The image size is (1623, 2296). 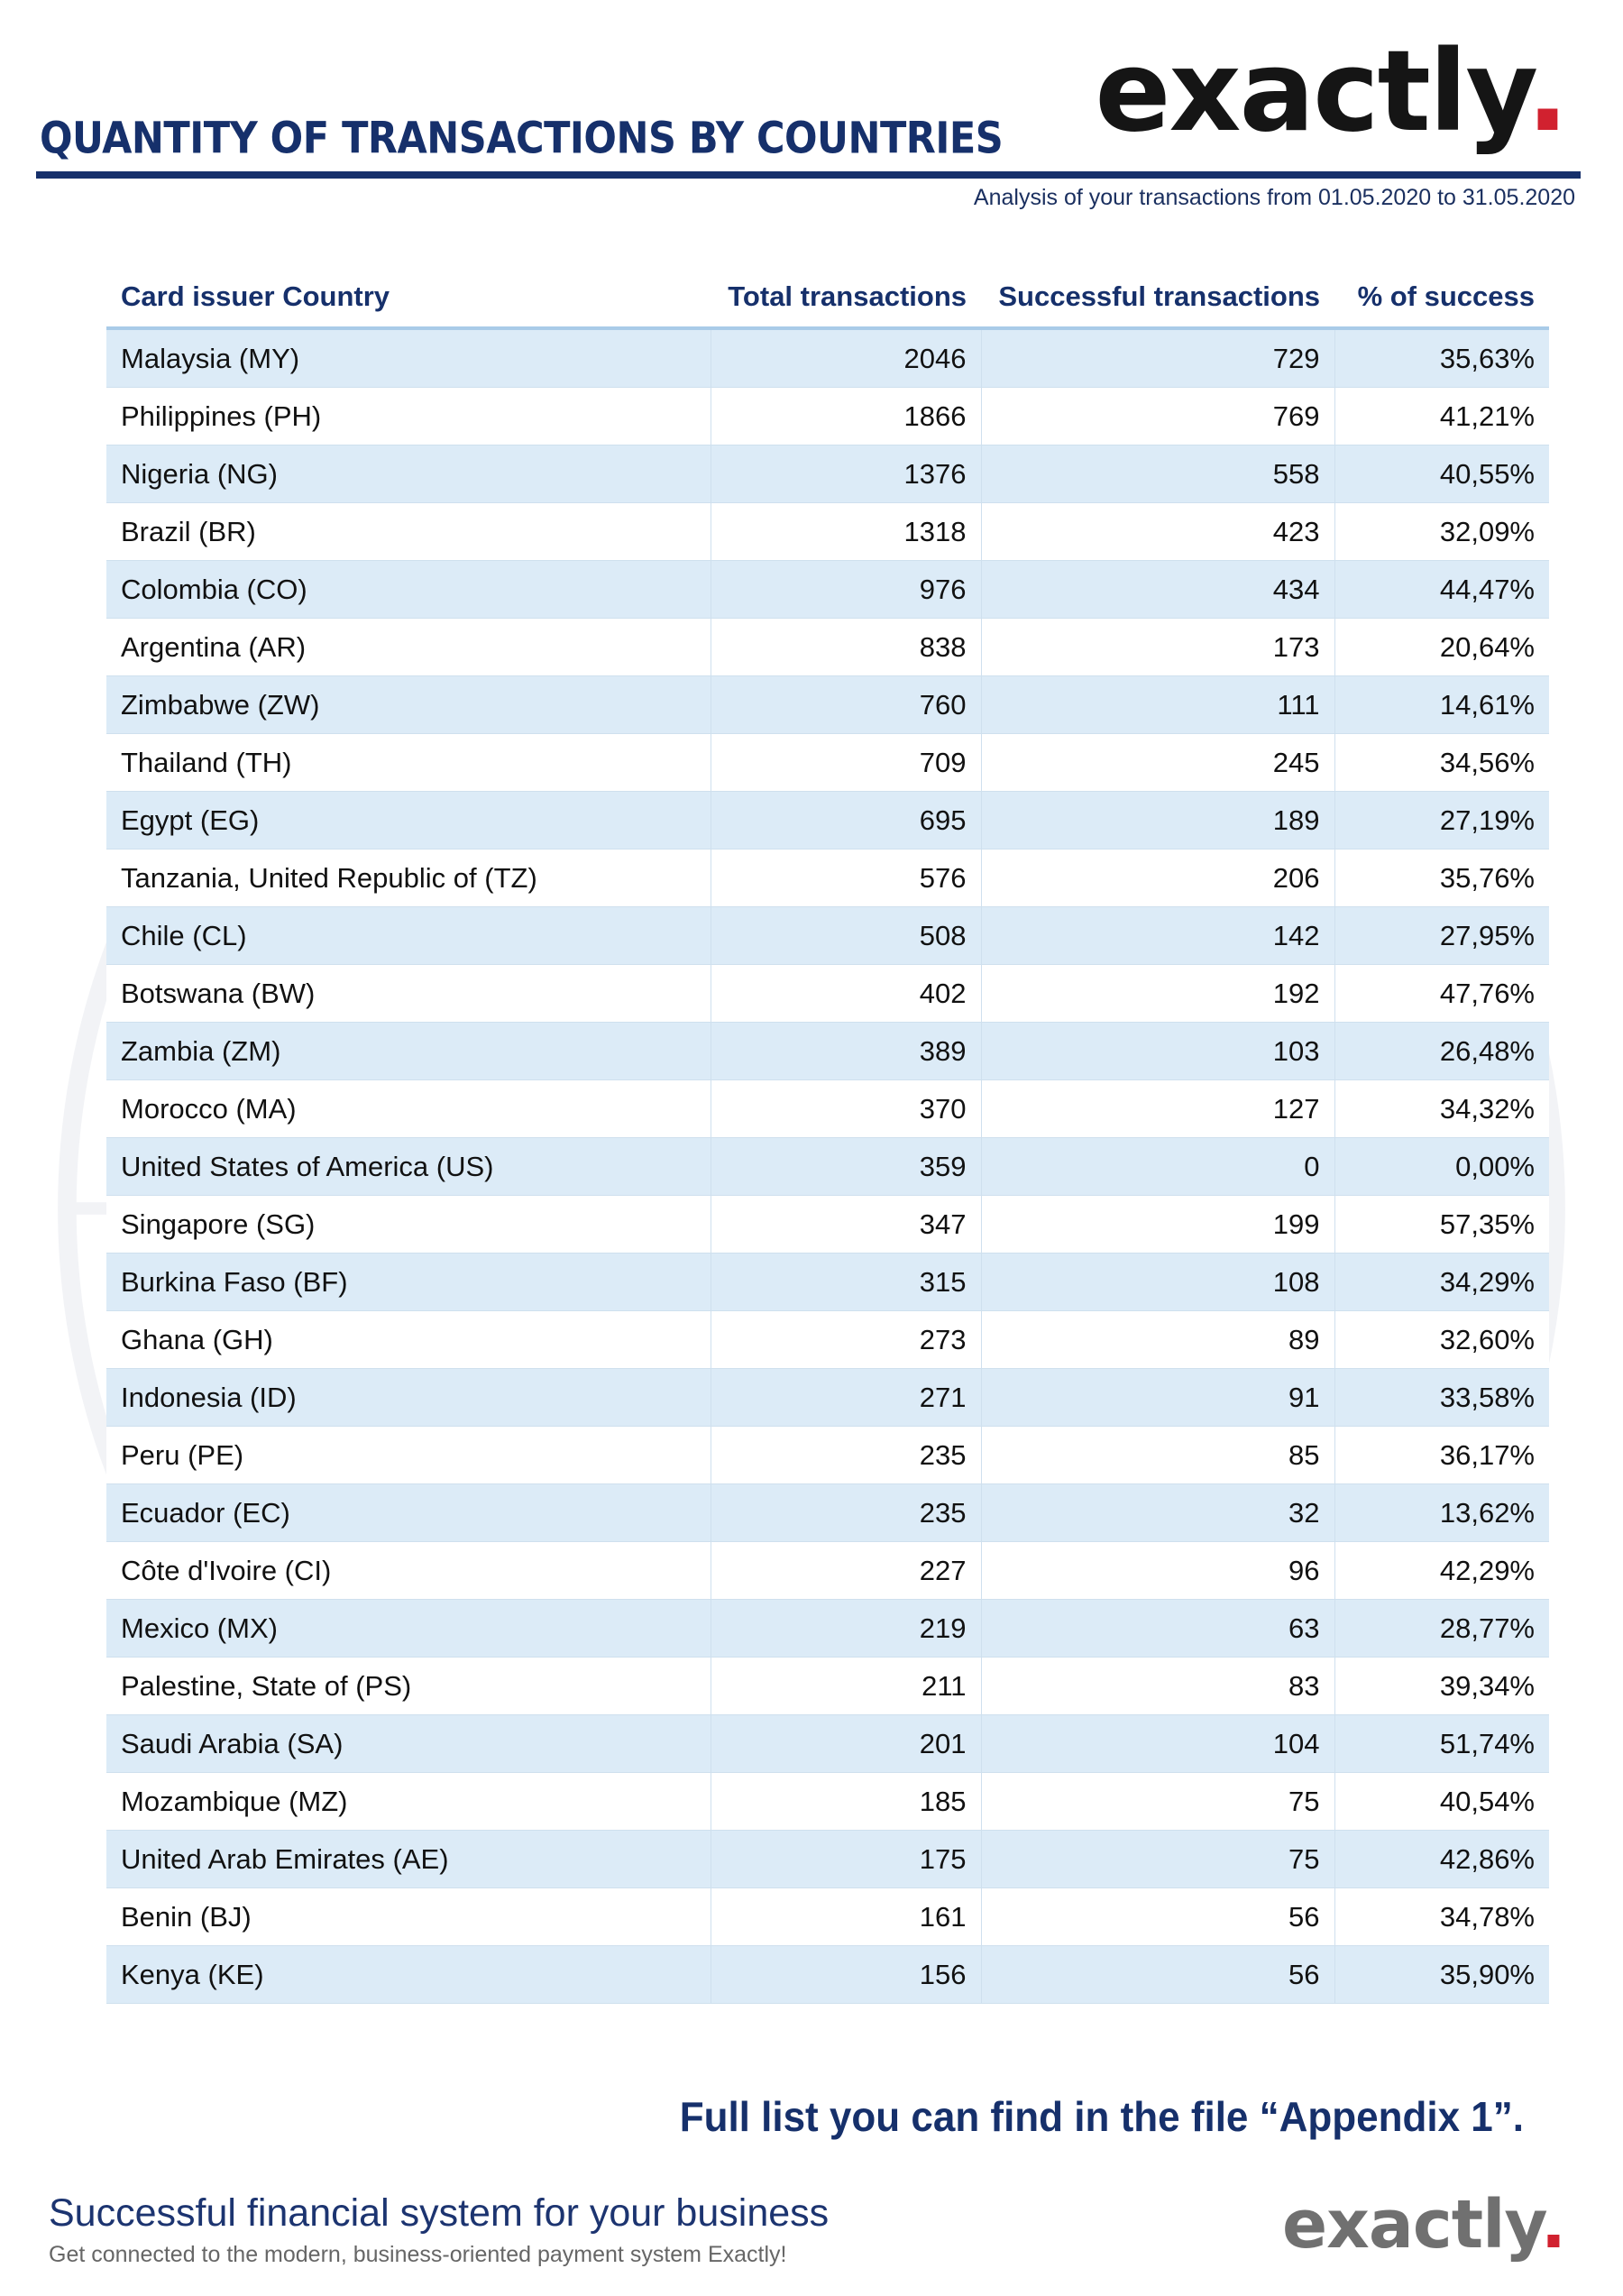 I want to click on table-row: Philippines (PH) 1866 769 41,21%, so click(x=827, y=416).